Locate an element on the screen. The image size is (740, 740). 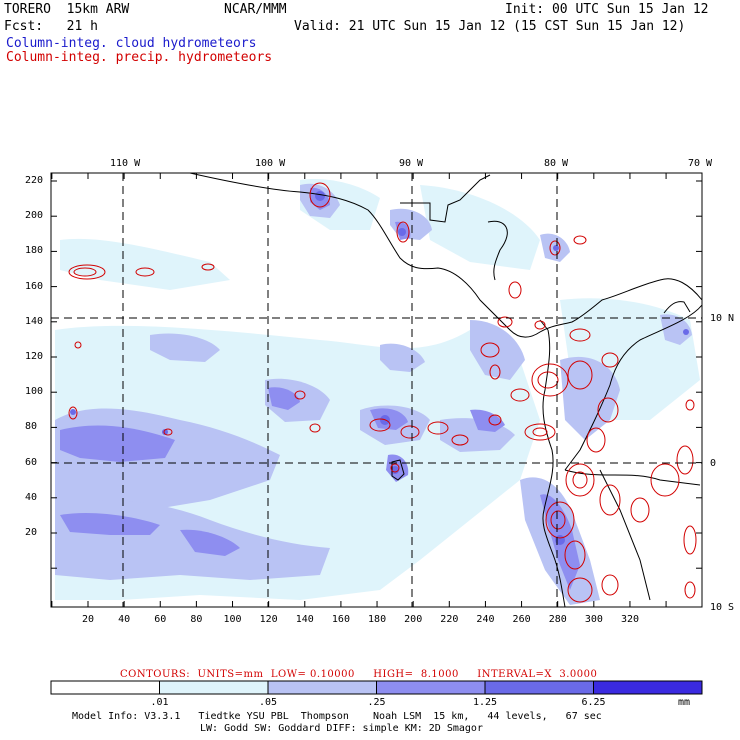
colorbar is located at coordinates (376, 687).